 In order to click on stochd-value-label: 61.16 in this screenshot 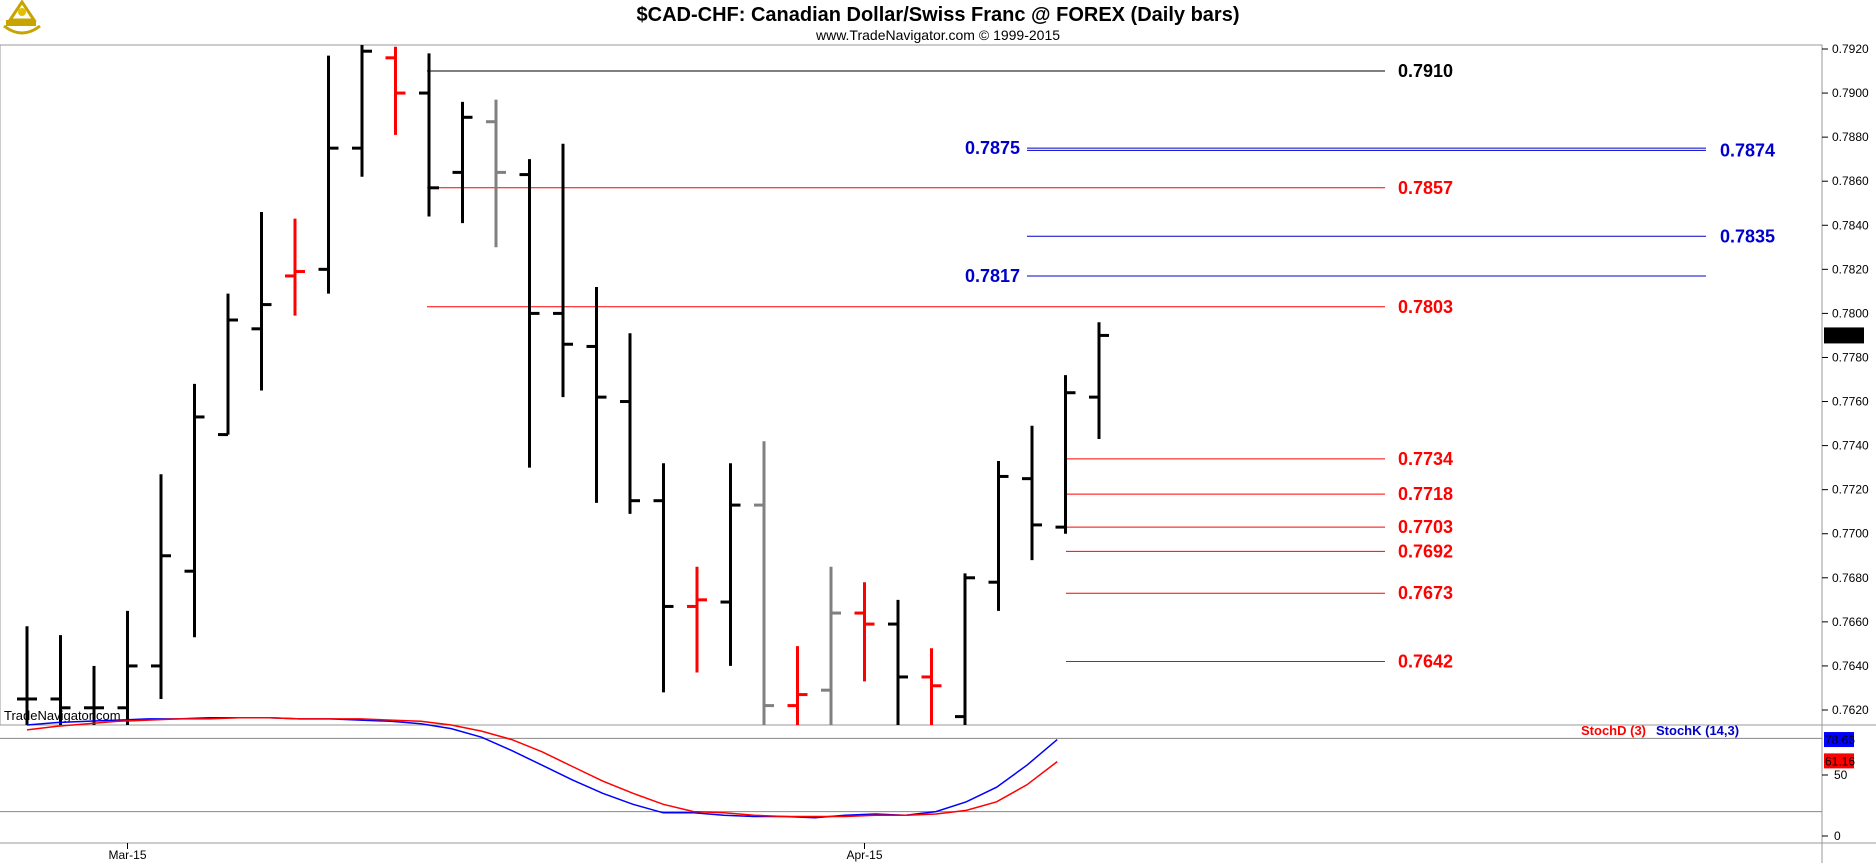, I will do `click(1840, 761)`.